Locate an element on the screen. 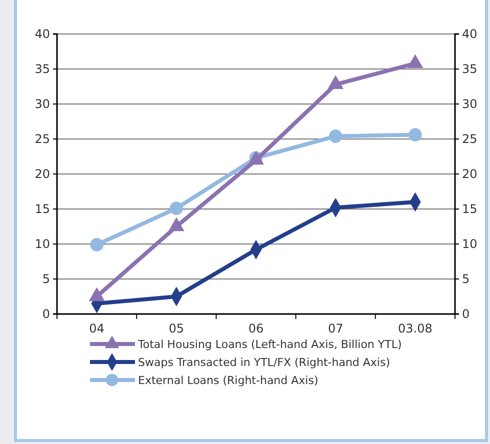 This screenshot has height=444, width=490. y2-tick-label: 25 is located at coordinates (470, 139).